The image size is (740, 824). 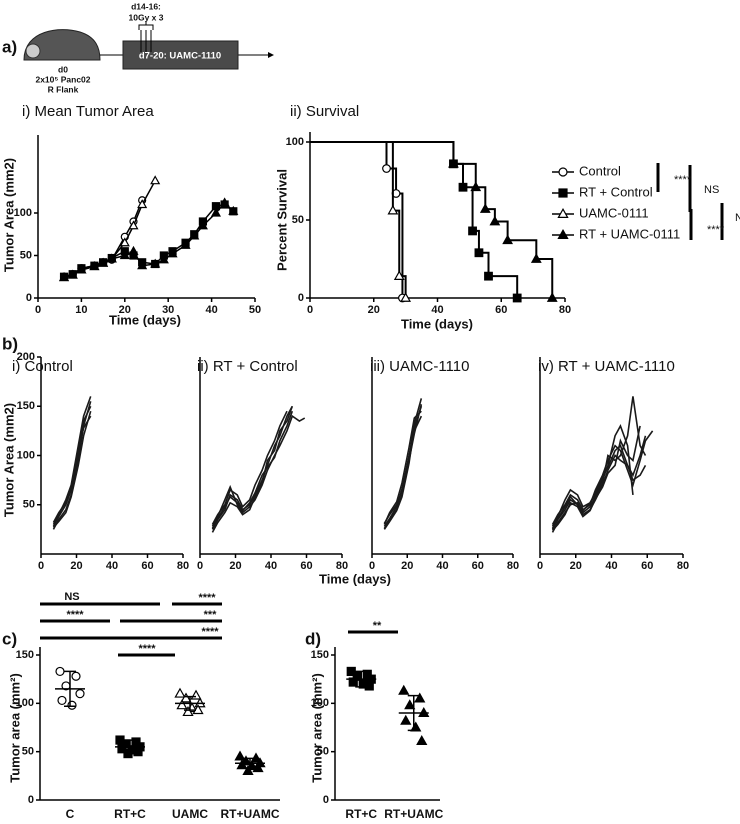 What do you see at coordinates (31, 800) in the screenshot?
I see `y-tick-label: 0` at bounding box center [31, 800].